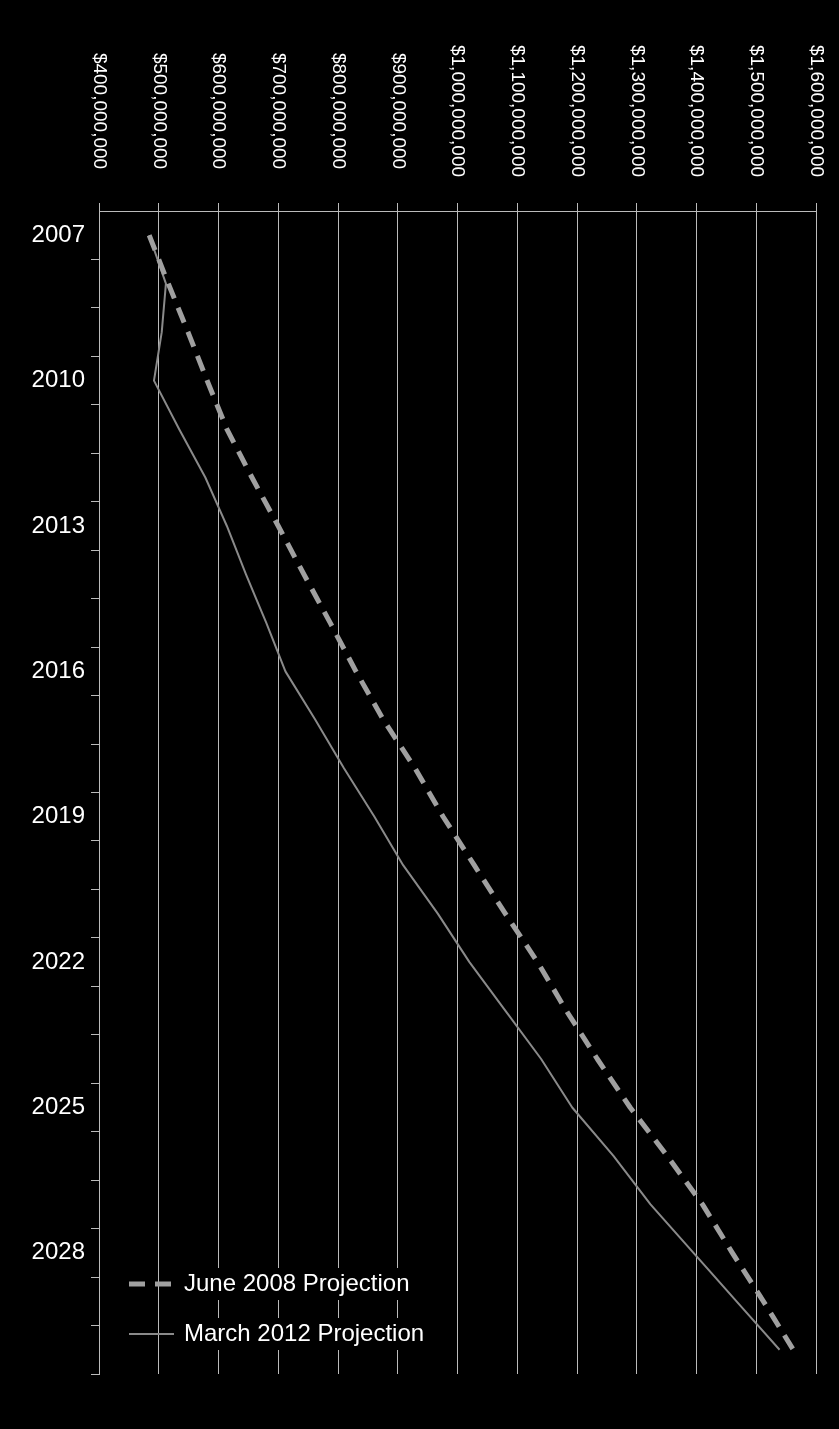  What do you see at coordinates (280, 111) in the screenshot?
I see `x-tick-label: $700,000,000` at bounding box center [280, 111].